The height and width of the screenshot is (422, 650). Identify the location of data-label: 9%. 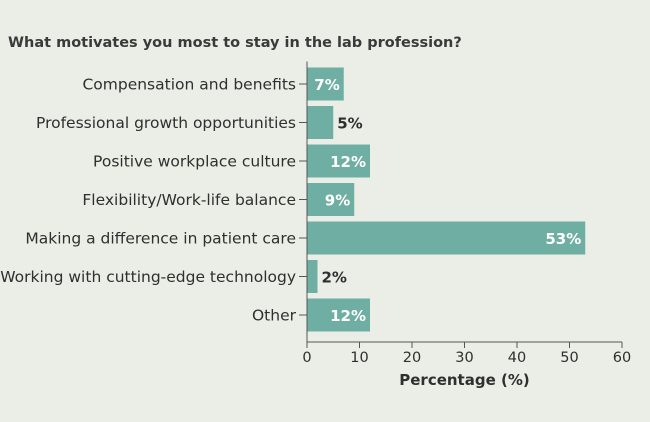
(337, 201).